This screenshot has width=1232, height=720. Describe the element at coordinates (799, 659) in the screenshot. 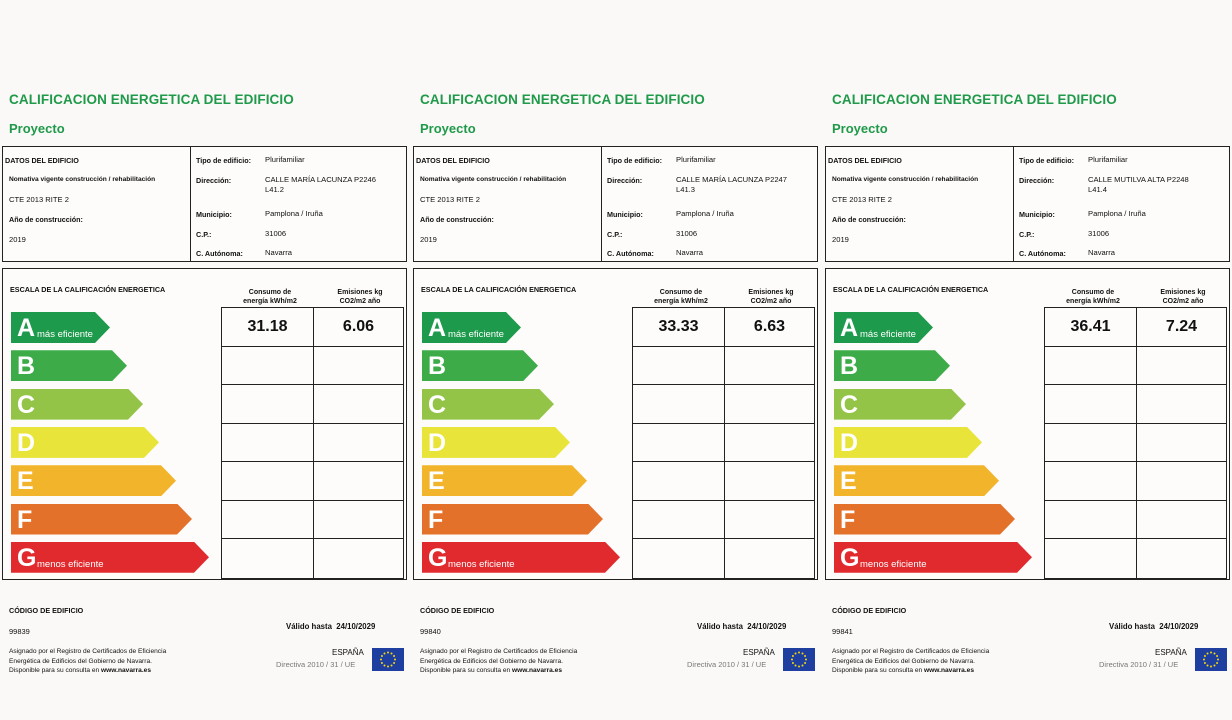

I see `eu-flag-icon` at that location.